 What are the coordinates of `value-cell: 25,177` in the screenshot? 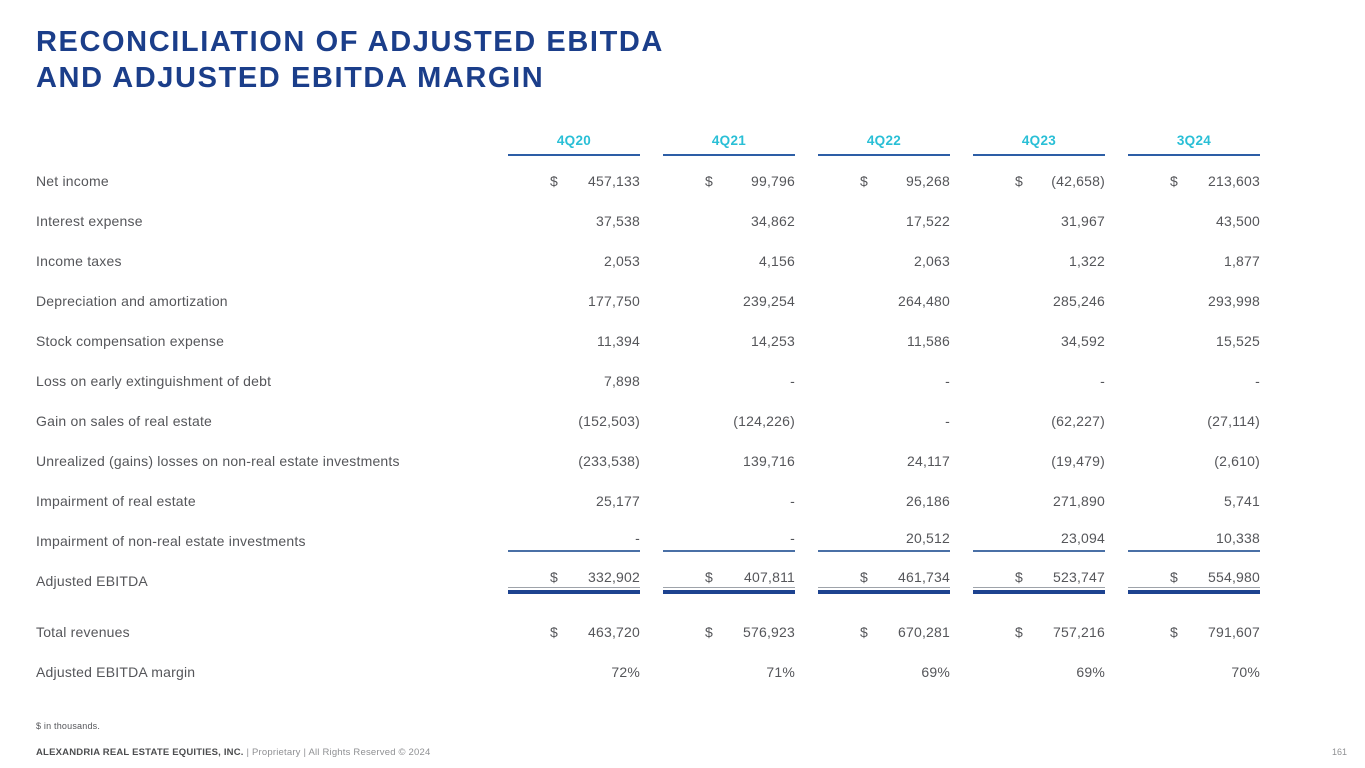 It's located at (574, 501).